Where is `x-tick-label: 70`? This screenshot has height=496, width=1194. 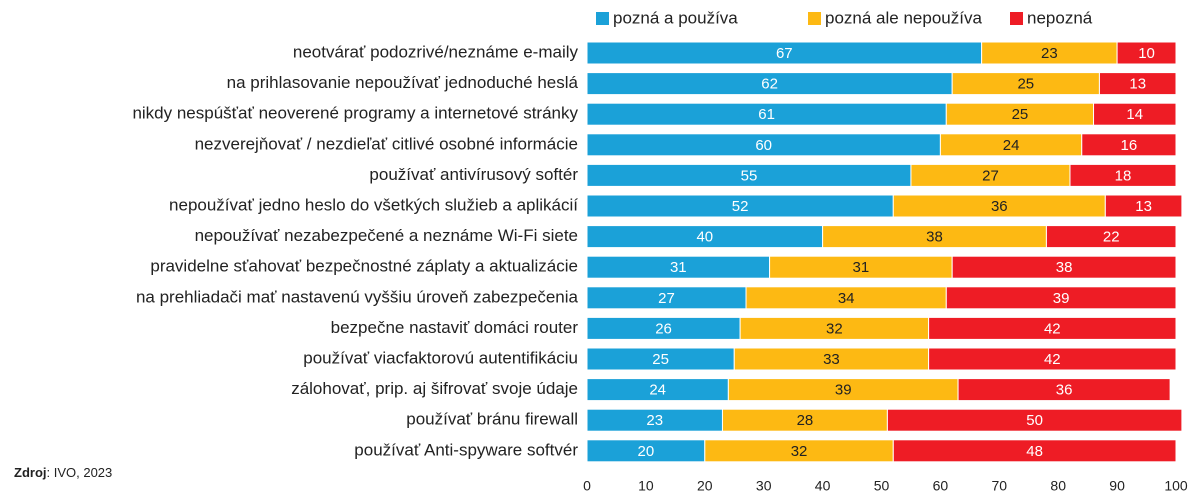 x-tick-label: 70 is located at coordinates (1000, 486).